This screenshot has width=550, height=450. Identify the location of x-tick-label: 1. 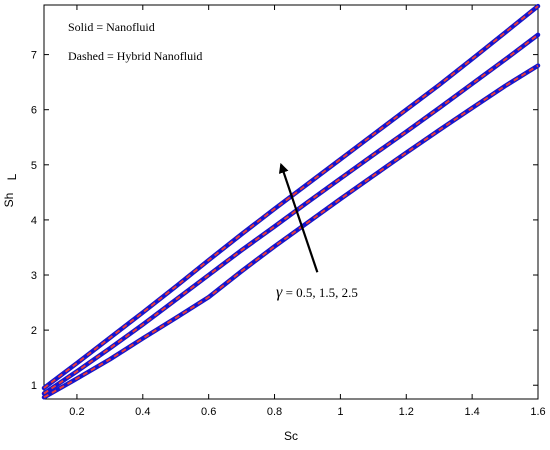
(340, 412).